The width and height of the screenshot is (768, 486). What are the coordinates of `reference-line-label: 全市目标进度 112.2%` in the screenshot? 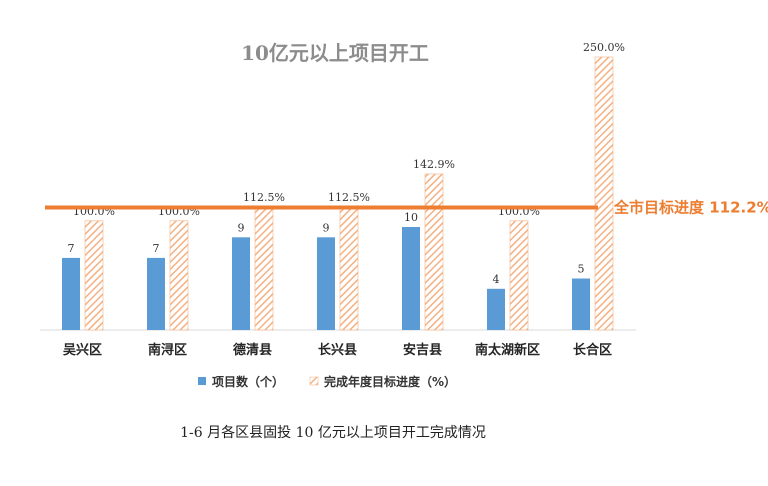 It's located at (690, 207).